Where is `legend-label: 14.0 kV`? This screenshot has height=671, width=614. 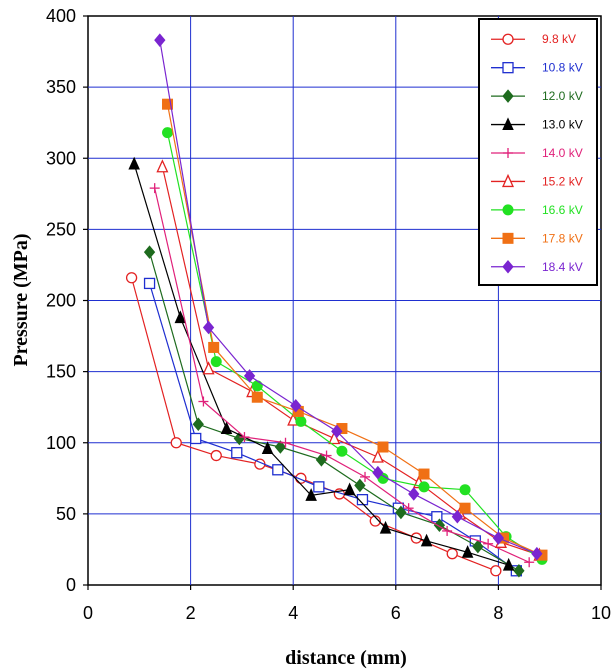
legend-label: 14.0 kV is located at coordinates (562, 153).